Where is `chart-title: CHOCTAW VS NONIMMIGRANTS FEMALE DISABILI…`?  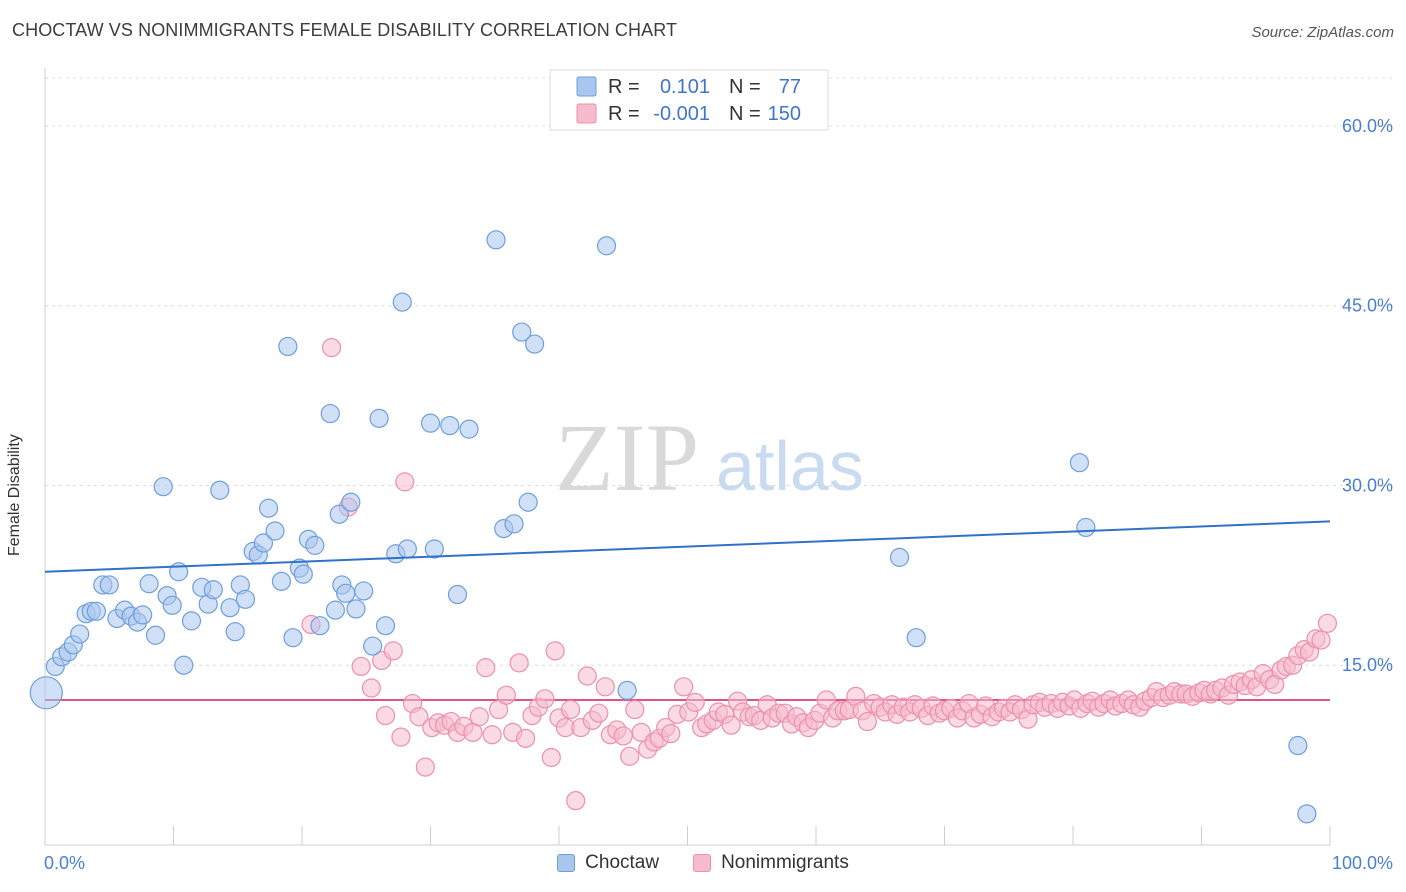
chart-title: CHOCTAW VS NONIMMIGRANTS FEMALE DISABILI… is located at coordinates (345, 30).